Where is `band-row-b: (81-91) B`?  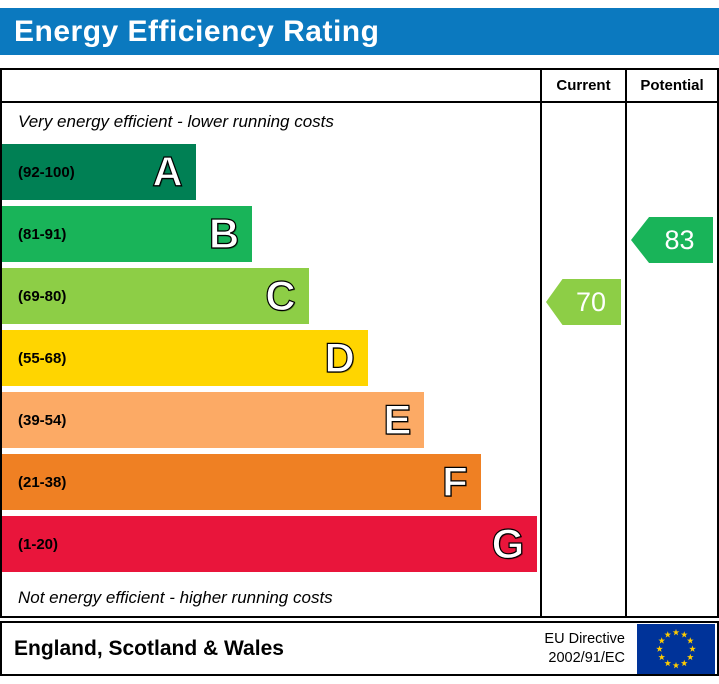
band-row-b: (81-91) B is located at coordinates (271, 234).